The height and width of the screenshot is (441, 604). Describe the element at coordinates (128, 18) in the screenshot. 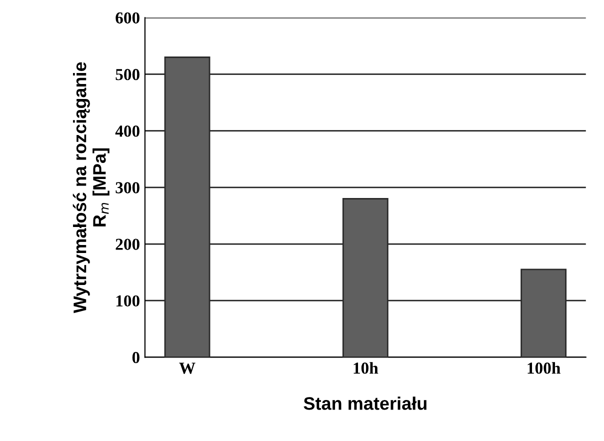

I see `y-tick-label: 600` at that location.